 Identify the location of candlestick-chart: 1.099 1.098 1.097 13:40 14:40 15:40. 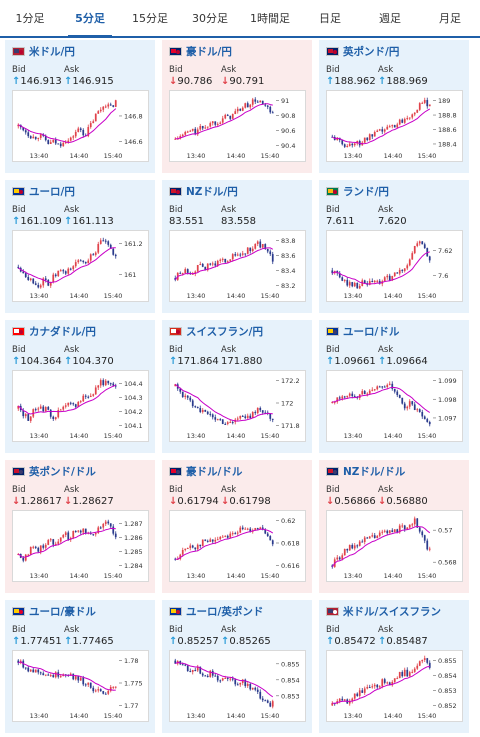
(394, 406).